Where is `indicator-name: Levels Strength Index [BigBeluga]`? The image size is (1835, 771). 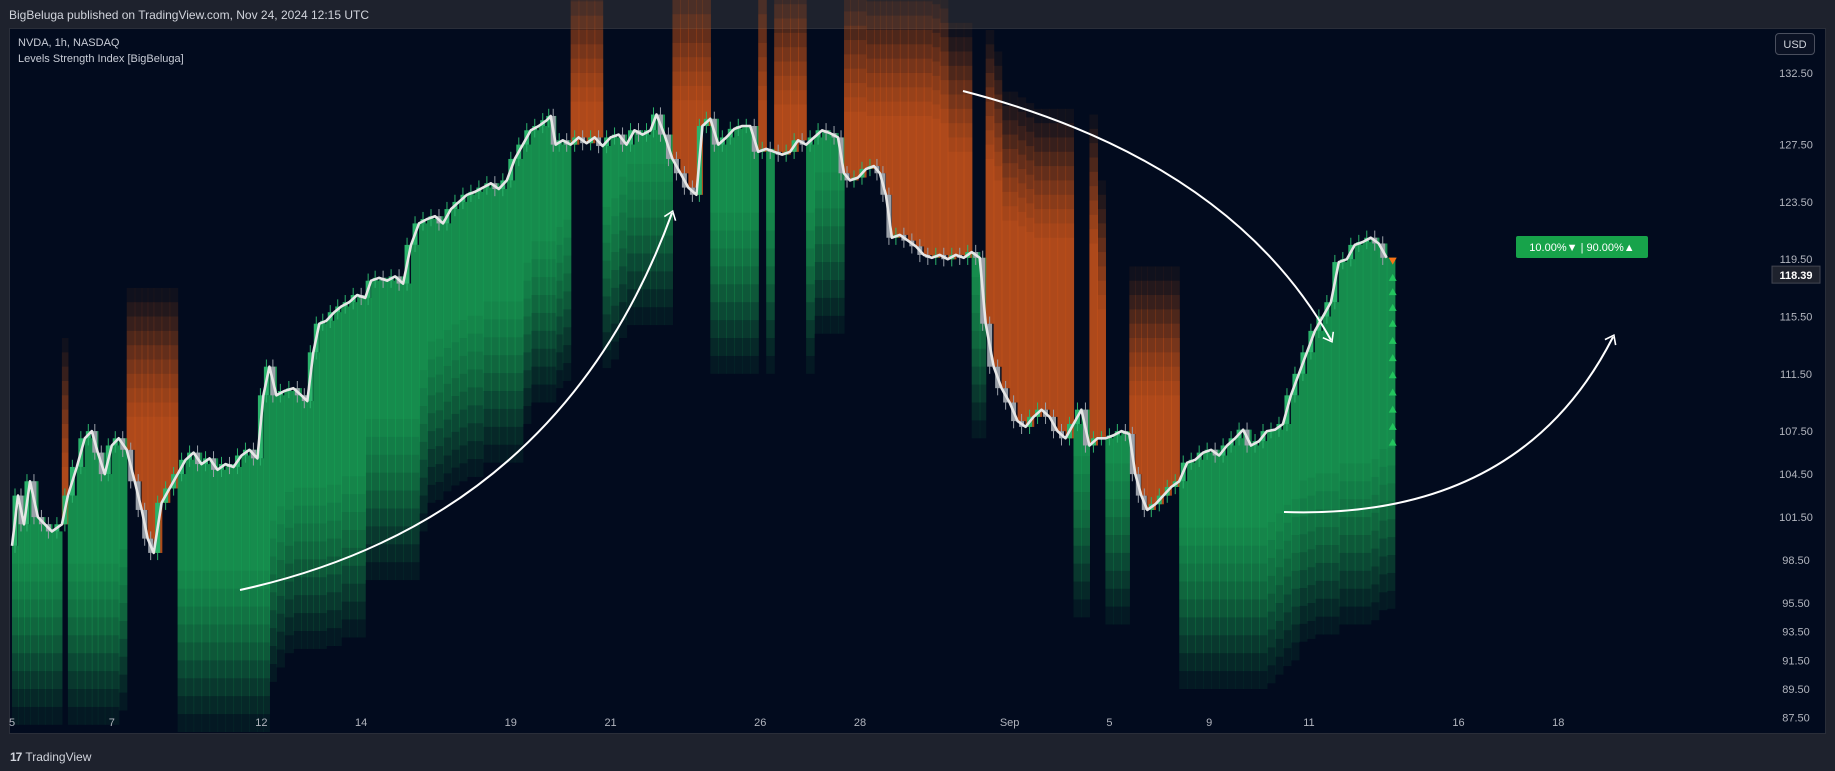
indicator-name: Levels Strength Index [BigBeluga] is located at coordinates (101, 59).